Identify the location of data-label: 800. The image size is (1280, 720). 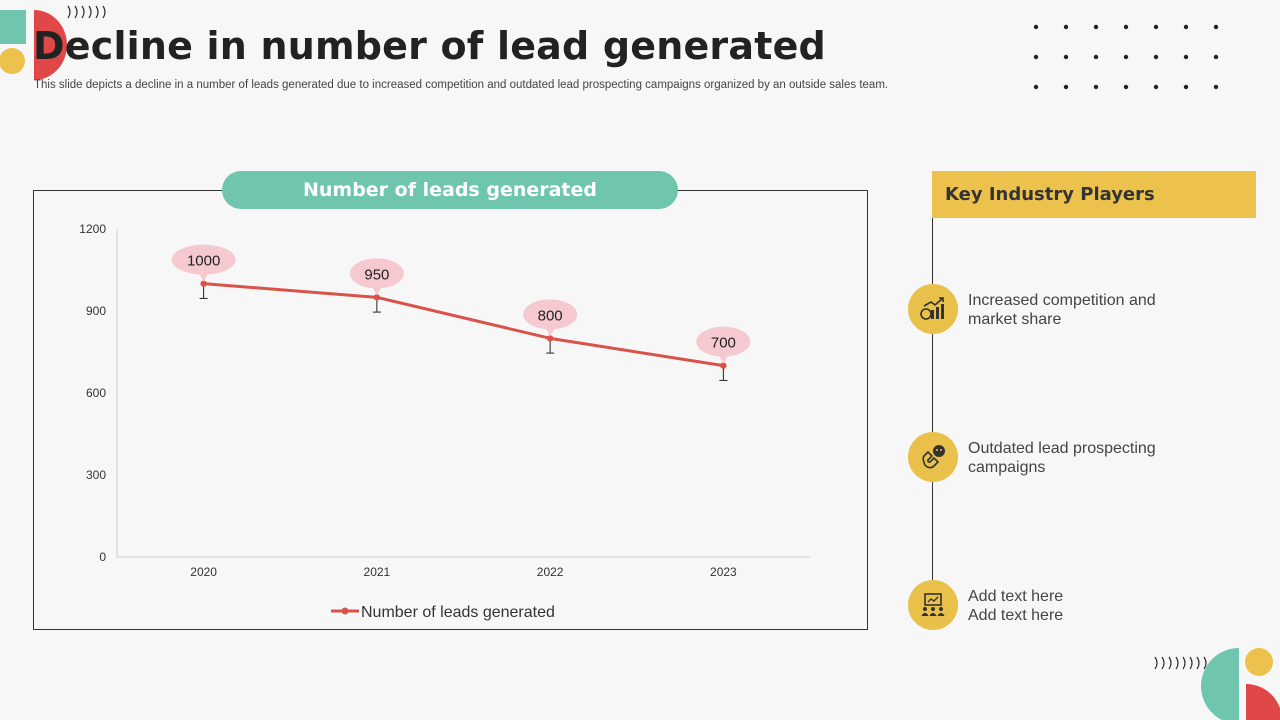
(550, 315).